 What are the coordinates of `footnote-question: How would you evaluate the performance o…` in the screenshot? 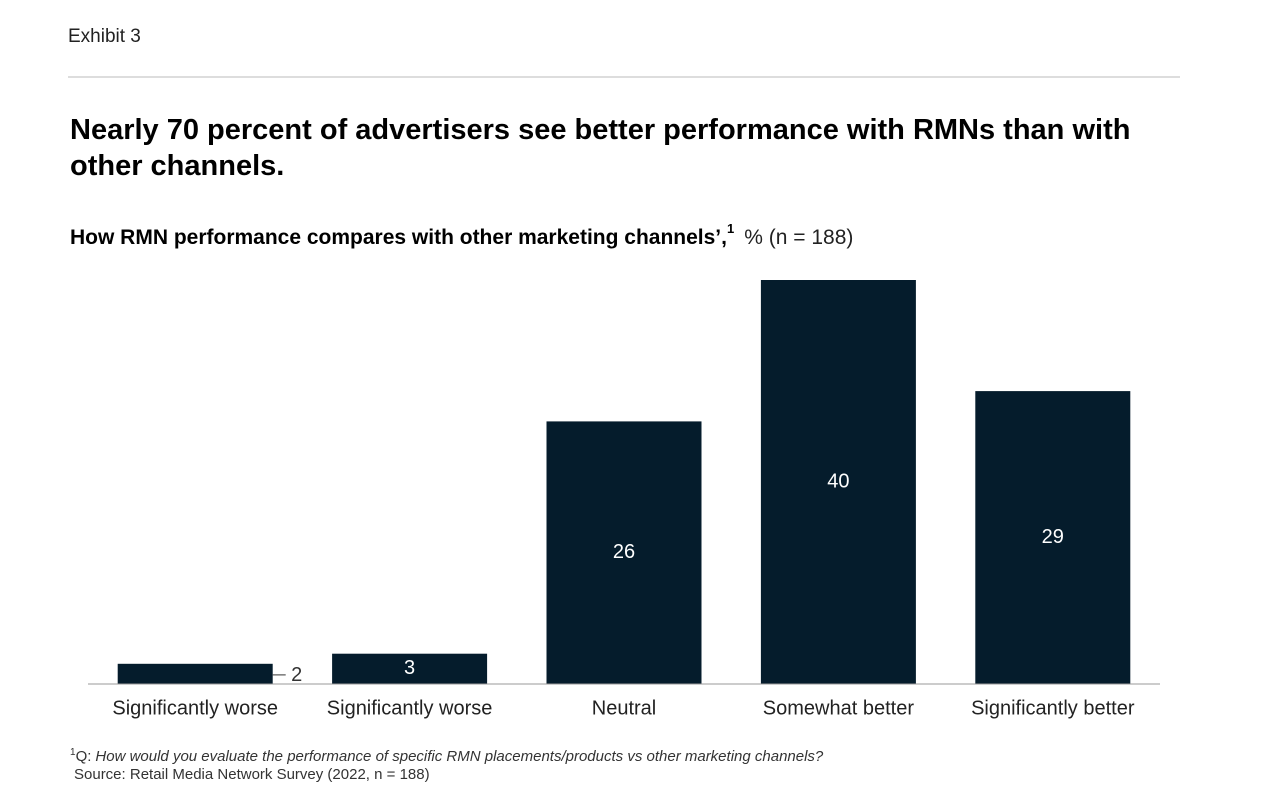 It's located at (459, 756).